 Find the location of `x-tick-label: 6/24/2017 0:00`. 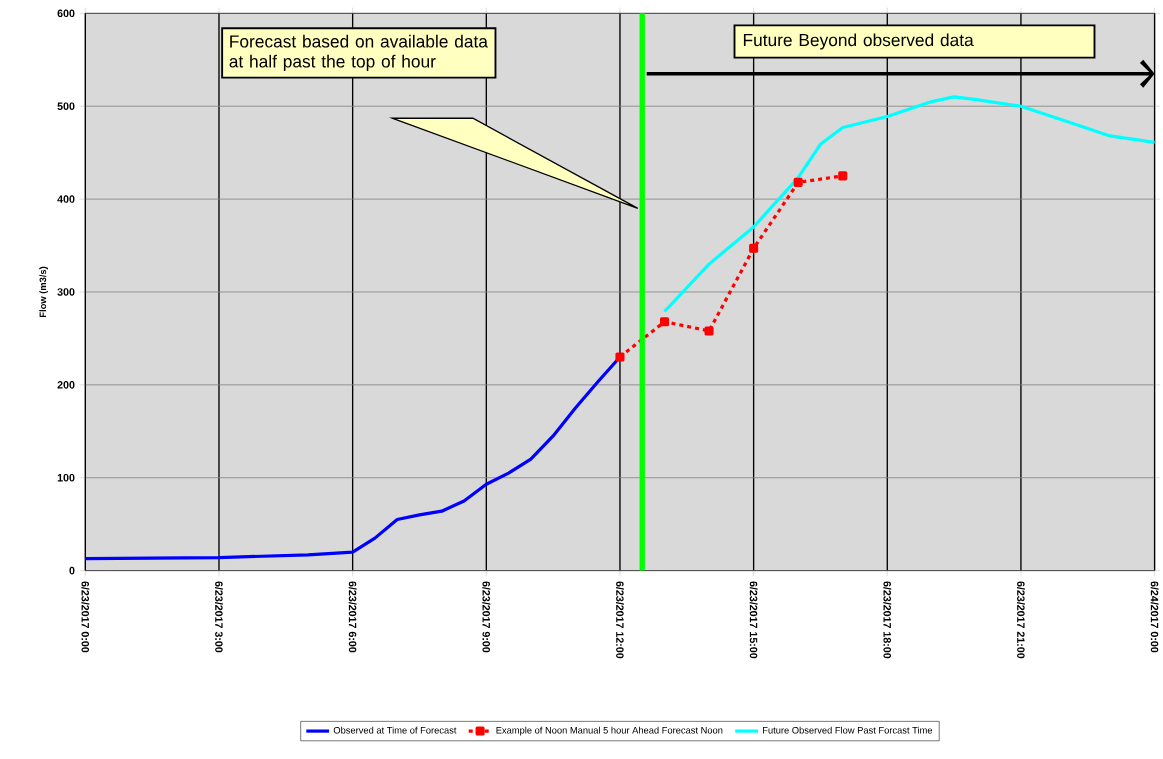

x-tick-label: 6/24/2017 0:00 is located at coordinates (1154, 617).